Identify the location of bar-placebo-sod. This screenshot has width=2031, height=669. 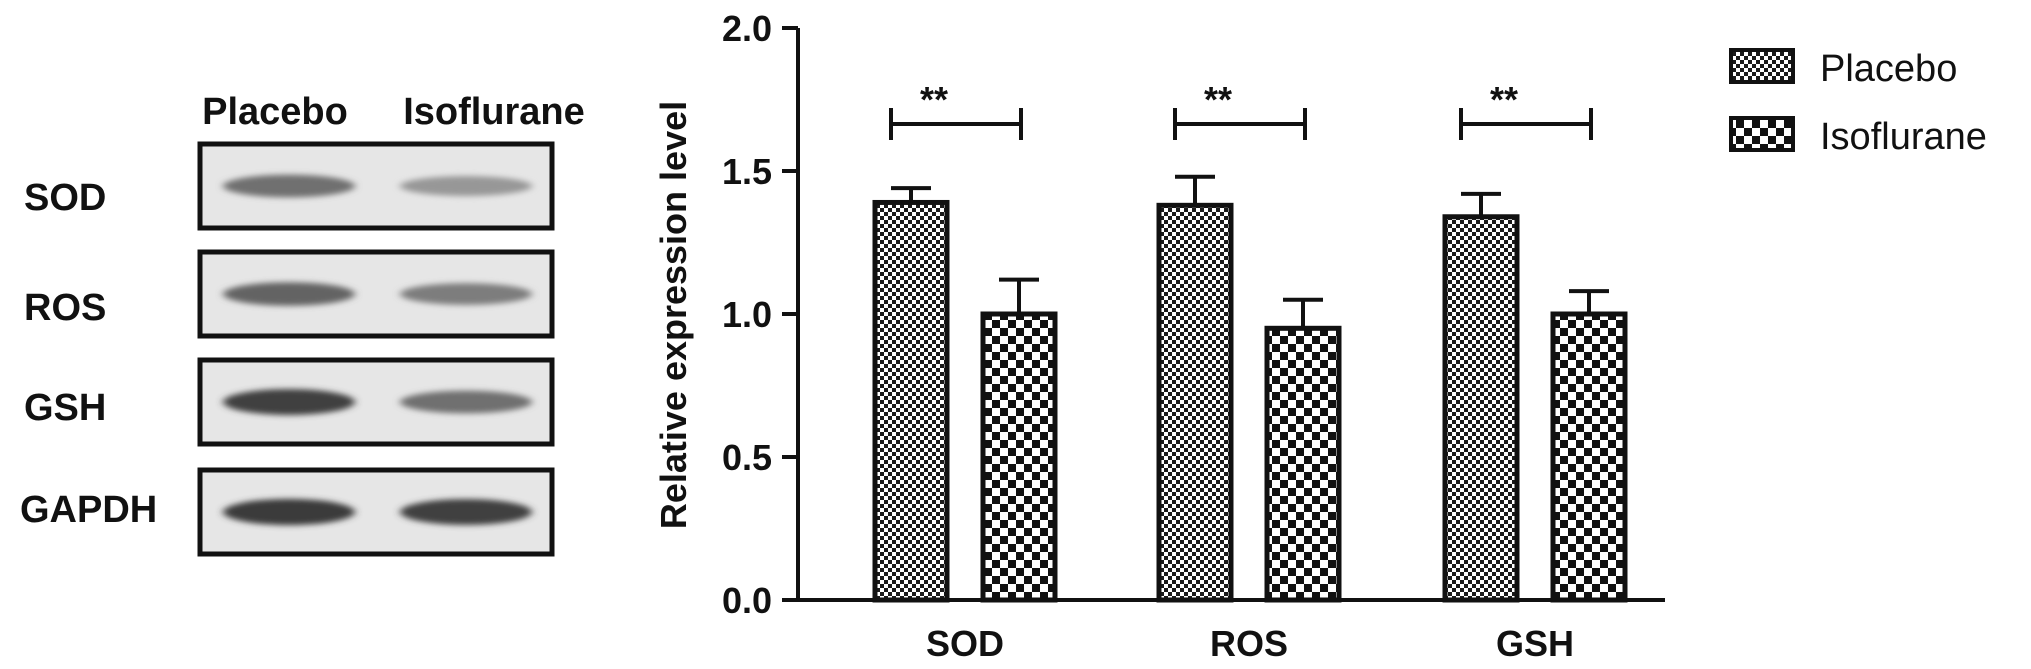
(911, 394).